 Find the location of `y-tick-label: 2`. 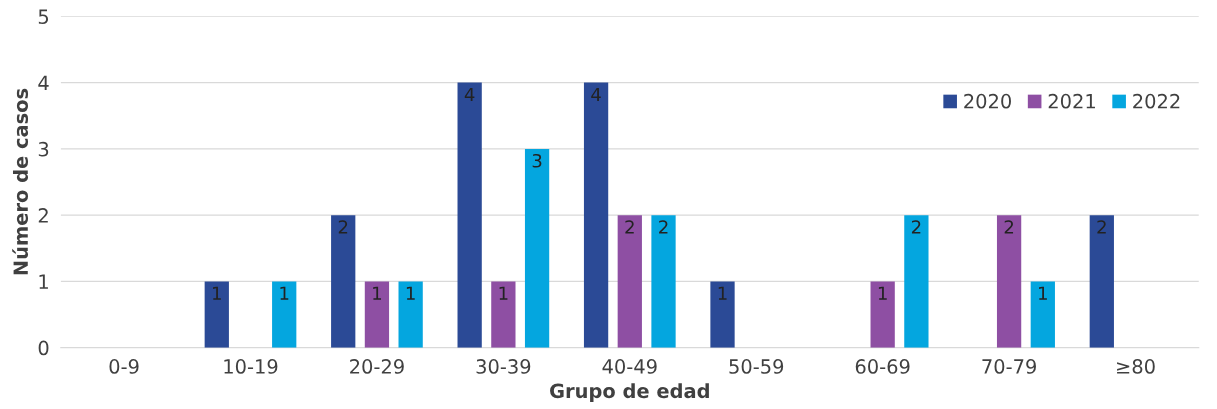

y-tick-label: 2 is located at coordinates (43, 215).